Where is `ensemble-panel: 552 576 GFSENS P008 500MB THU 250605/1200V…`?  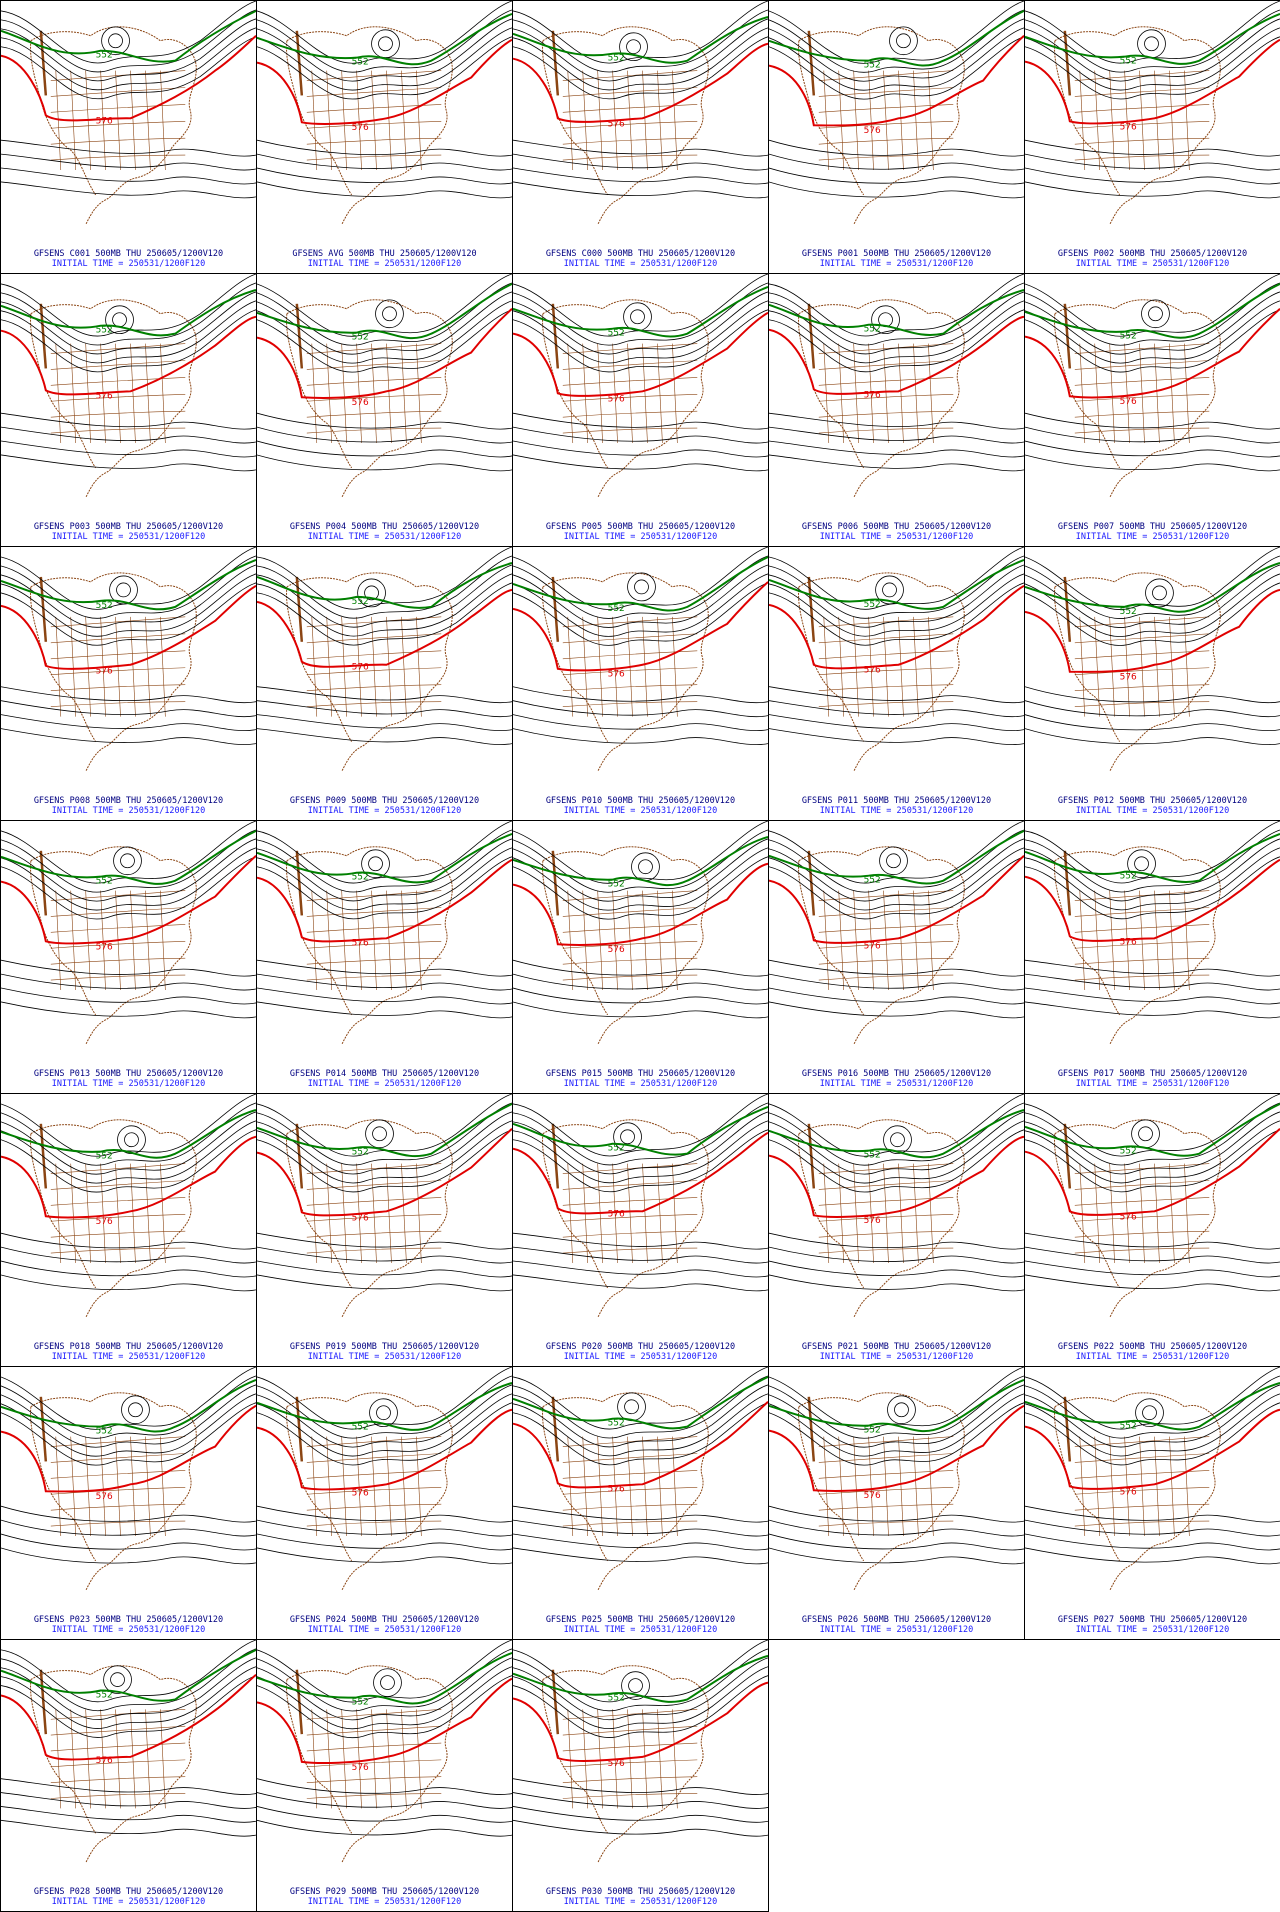
ensemble-panel: 552 576 GFSENS P008 500MB THU 250605/1200V… is located at coordinates (128, 683).